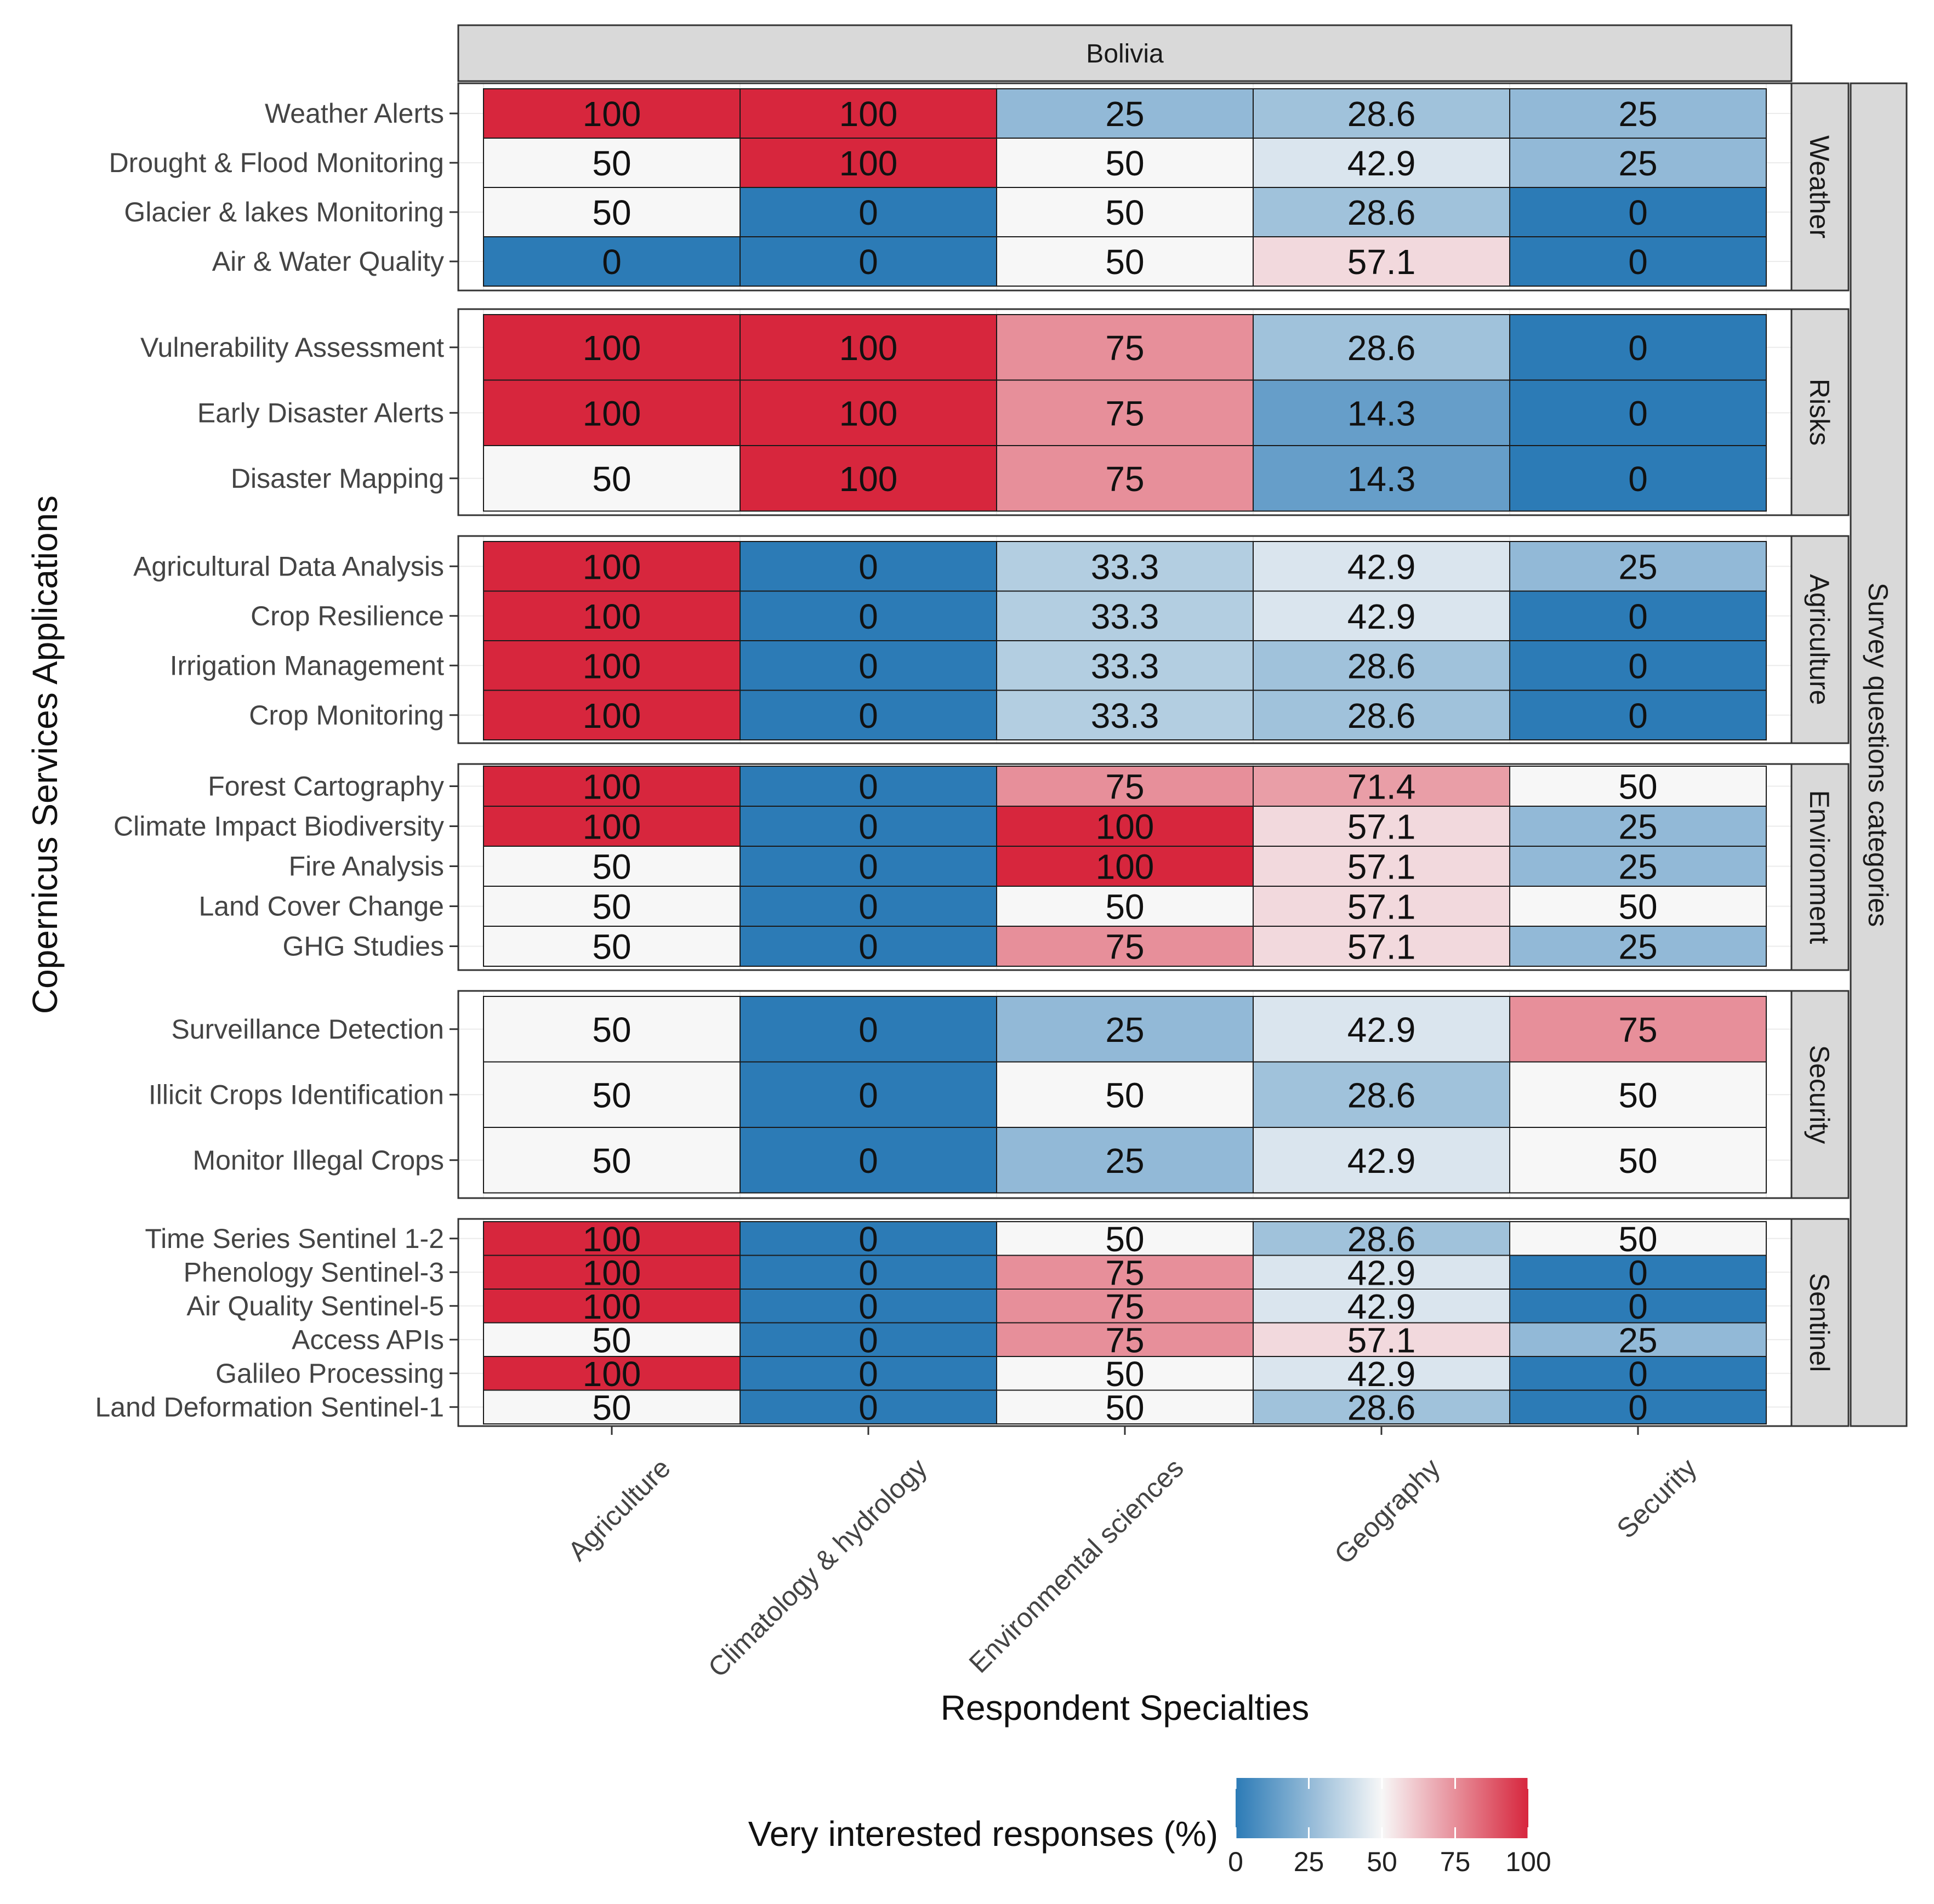 Image resolution: width=1934 pixels, height=1904 pixels. What do you see at coordinates (1235, 1861) in the screenshot?
I see `legend-tick-label: 0` at bounding box center [1235, 1861].